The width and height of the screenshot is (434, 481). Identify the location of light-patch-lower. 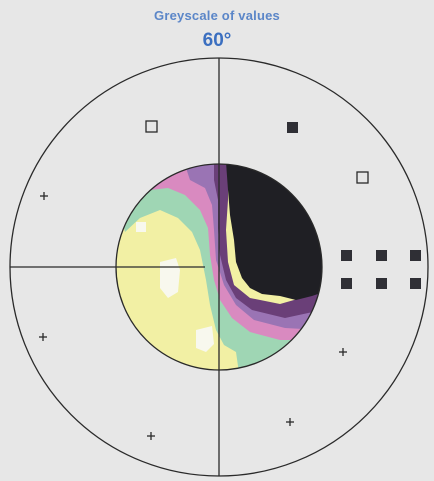
(205, 339).